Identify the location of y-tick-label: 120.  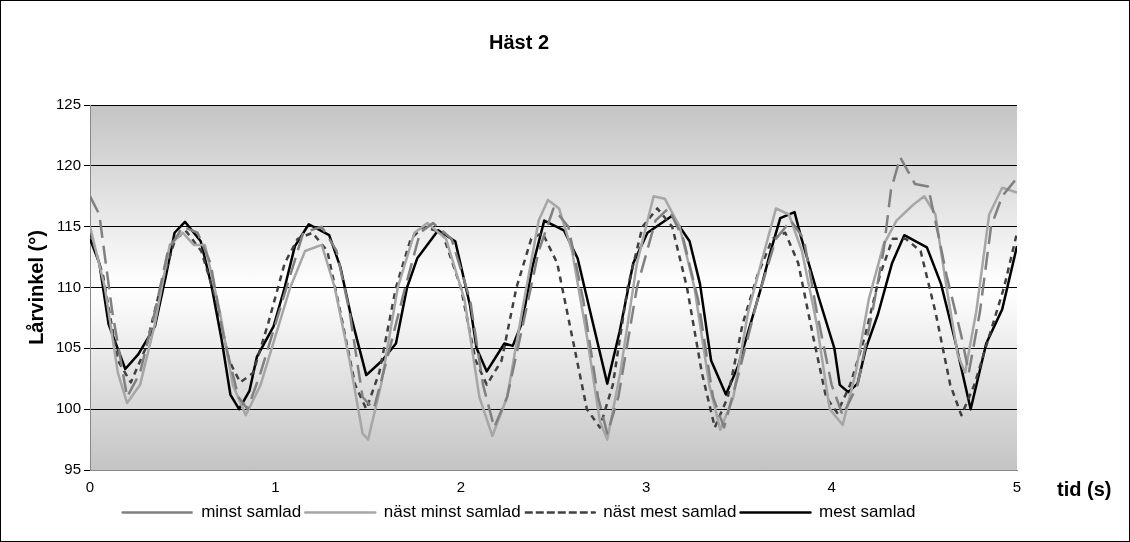
(69, 164).